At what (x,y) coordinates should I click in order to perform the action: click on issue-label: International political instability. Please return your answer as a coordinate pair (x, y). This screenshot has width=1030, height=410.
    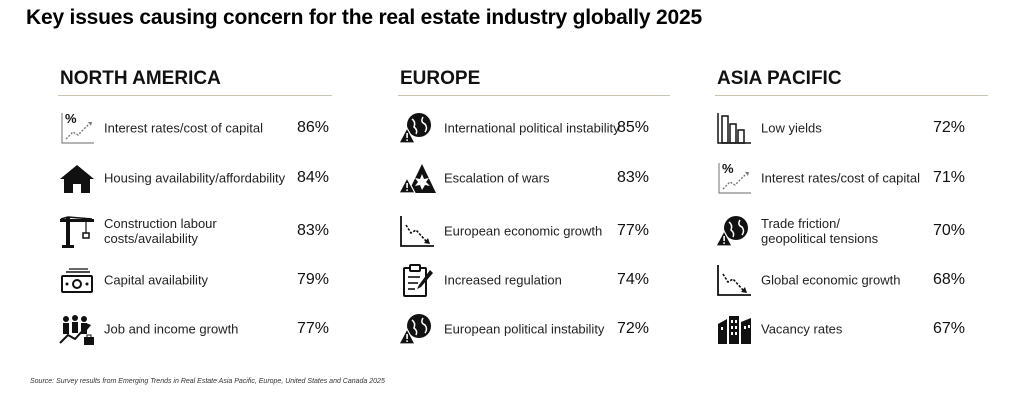
    Looking at the image, I should click on (532, 128).